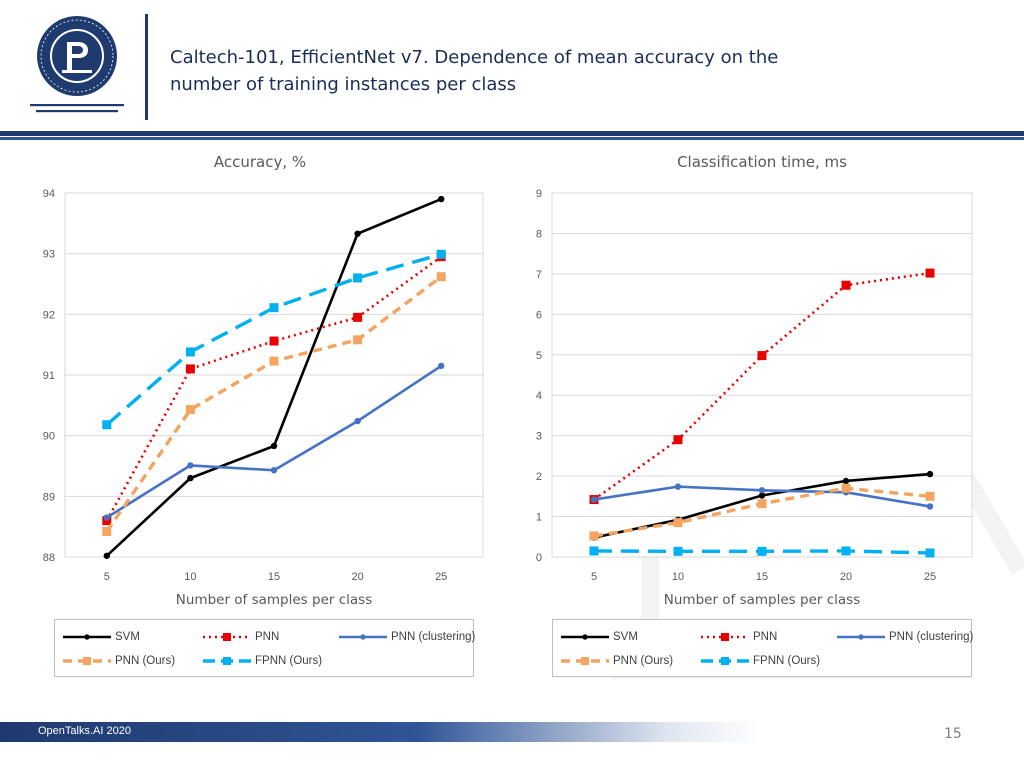 This screenshot has width=1024, height=768. Describe the element at coordinates (539, 356) in the screenshot. I see `y-tick-label: 5` at that location.